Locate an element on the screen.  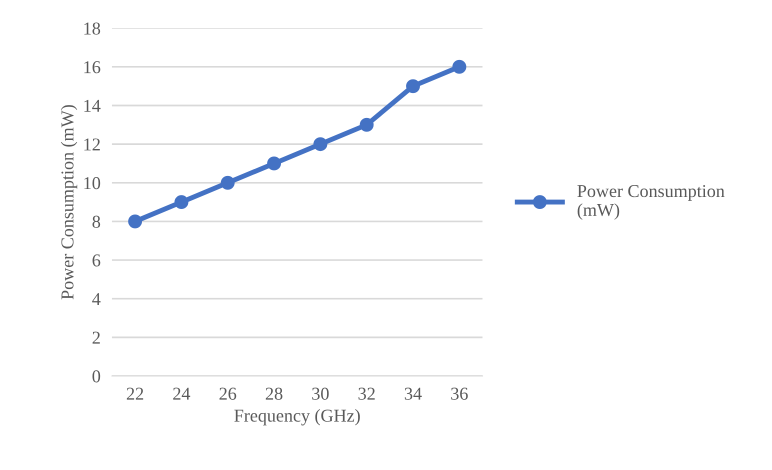
x-tick-label: 26 is located at coordinates (228, 394).